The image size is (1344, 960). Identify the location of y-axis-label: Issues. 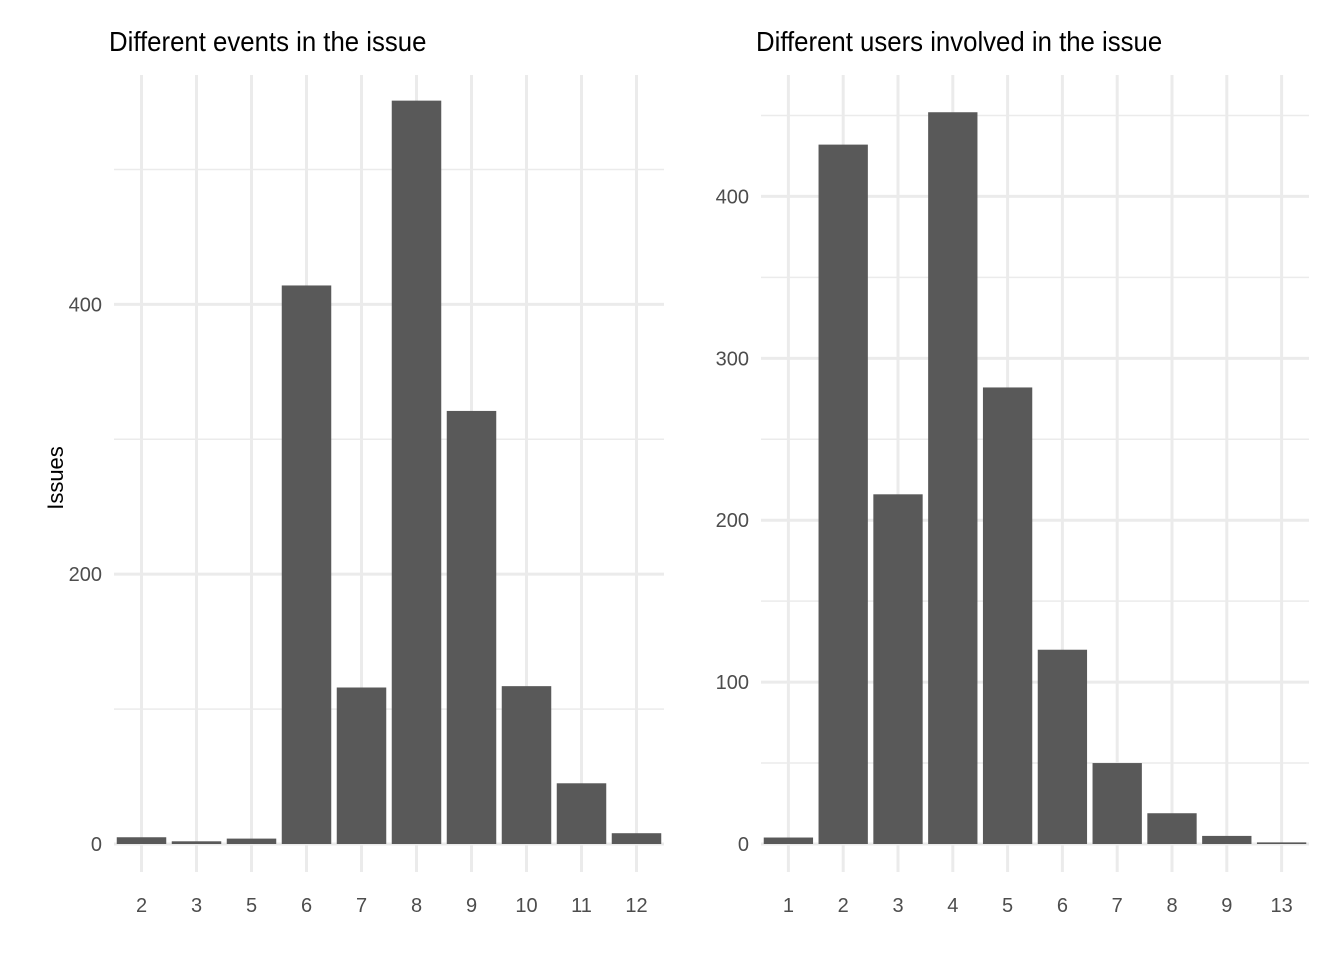
(55, 478).